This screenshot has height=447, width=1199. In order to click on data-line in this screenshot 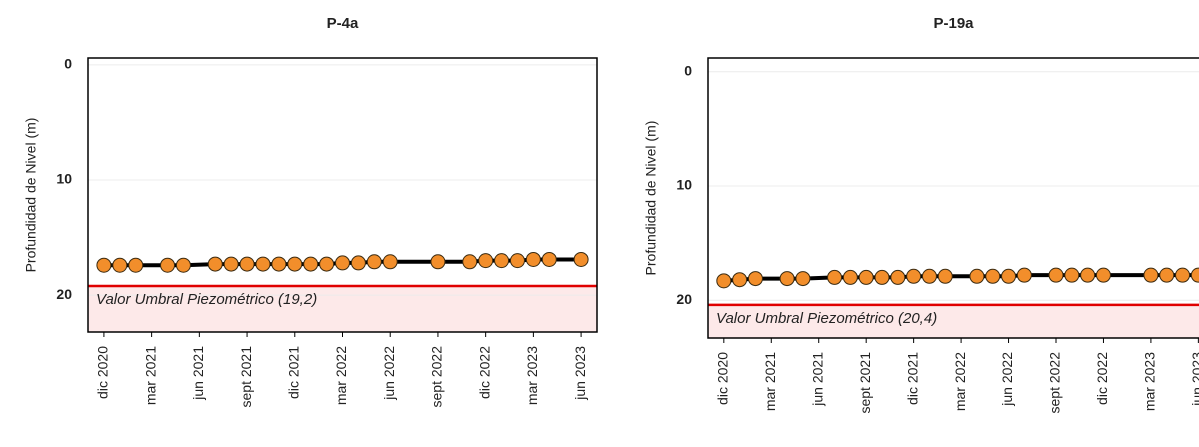, I will do `click(961, 278)`.